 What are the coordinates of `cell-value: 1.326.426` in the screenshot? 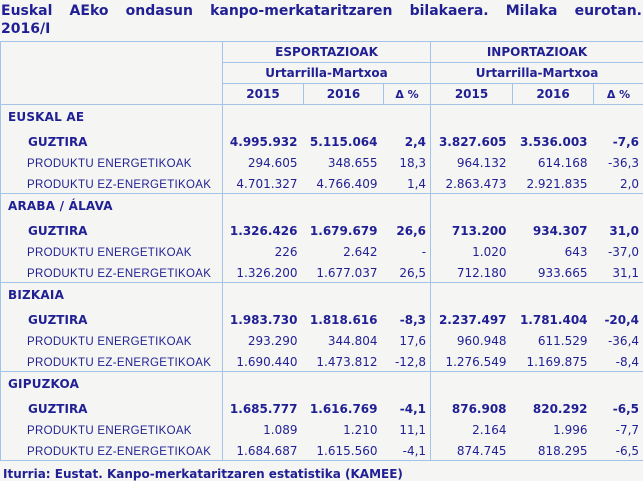 It's located at (263, 229).